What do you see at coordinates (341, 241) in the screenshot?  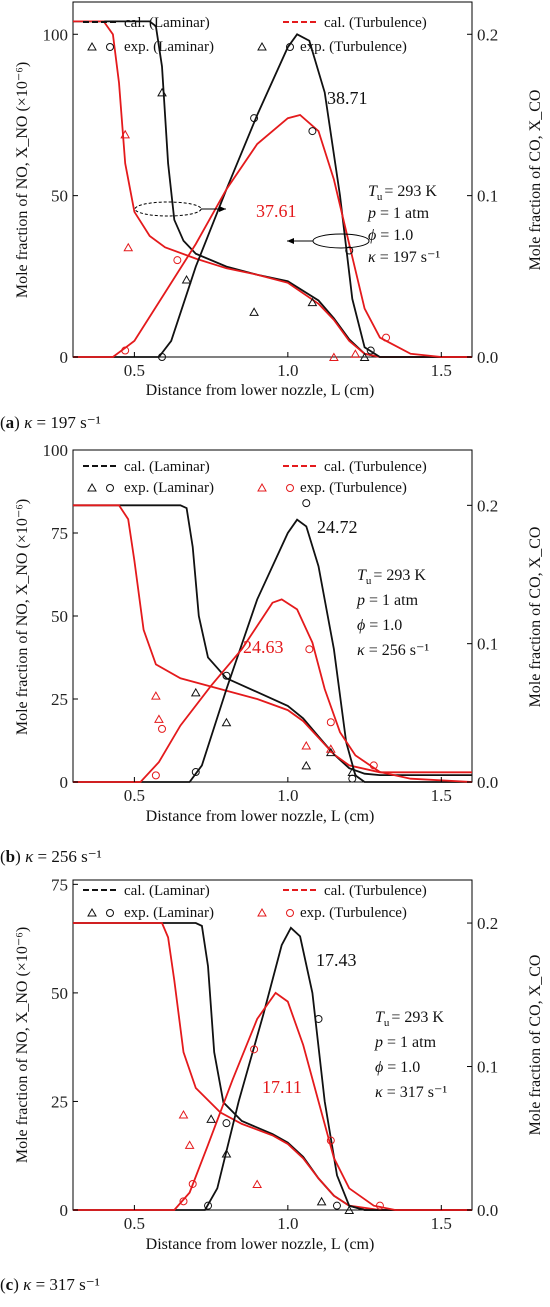 I see `arrow-ellipse-right` at bounding box center [341, 241].